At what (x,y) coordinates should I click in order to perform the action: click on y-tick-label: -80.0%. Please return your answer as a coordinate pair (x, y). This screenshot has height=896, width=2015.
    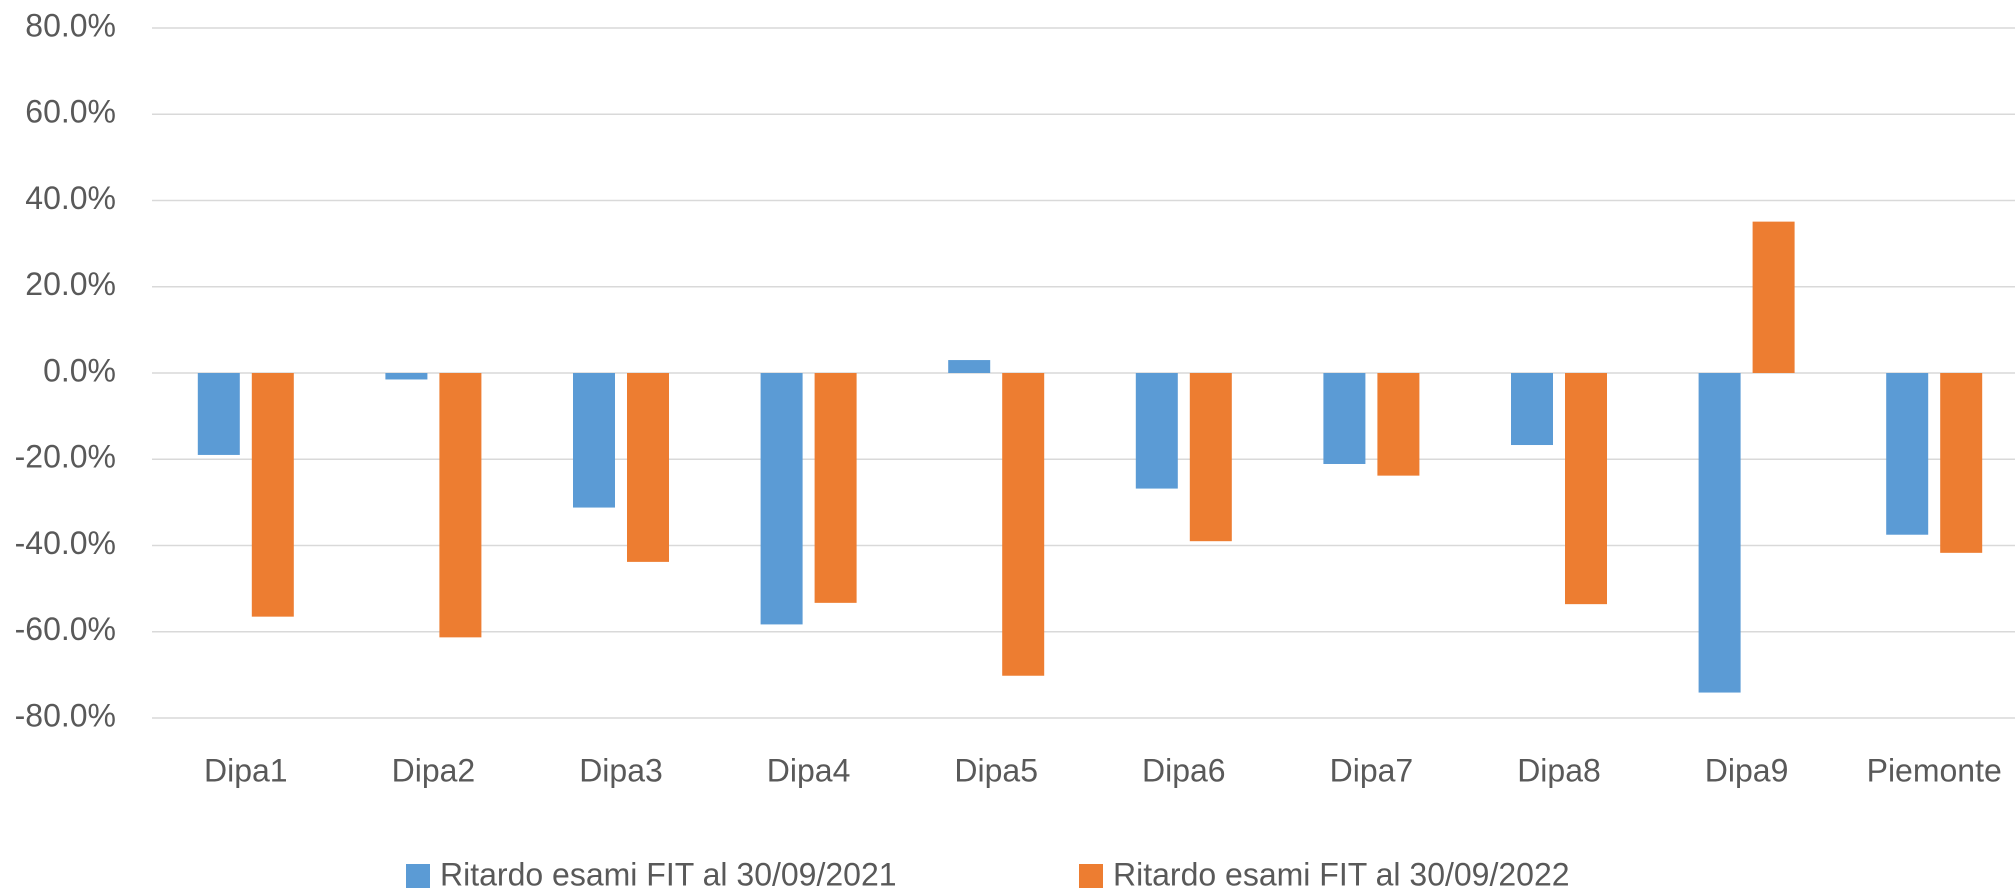
    Looking at the image, I should click on (65, 715).